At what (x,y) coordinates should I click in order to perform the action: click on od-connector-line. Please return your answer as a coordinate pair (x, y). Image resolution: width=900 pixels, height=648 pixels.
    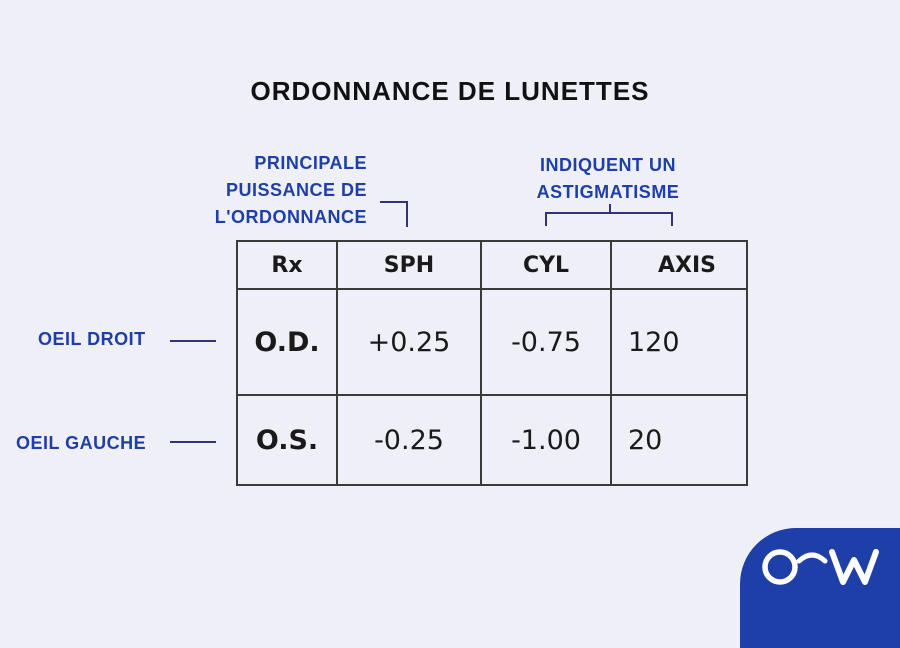
    Looking at the image, I should click on (193, 341).